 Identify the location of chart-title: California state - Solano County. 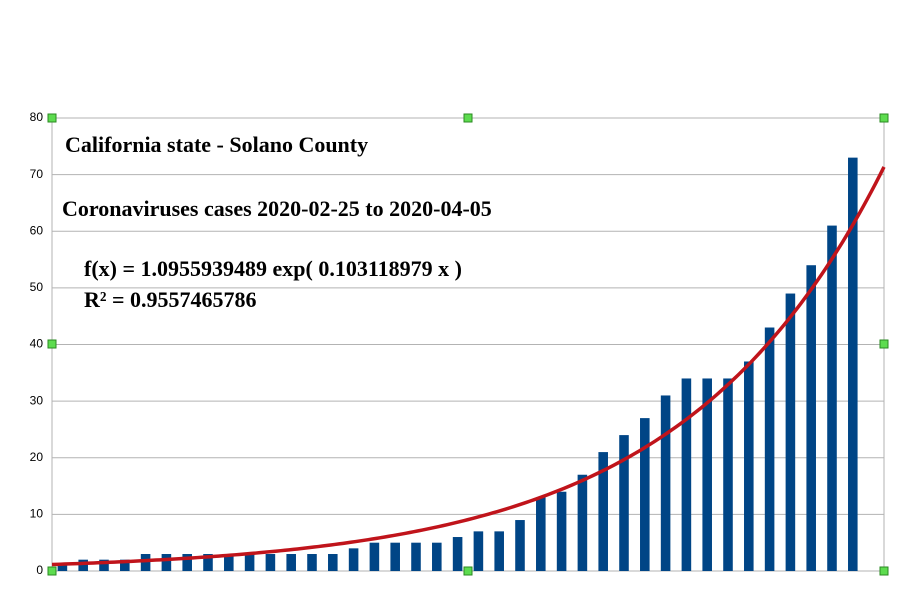
(216, 144).